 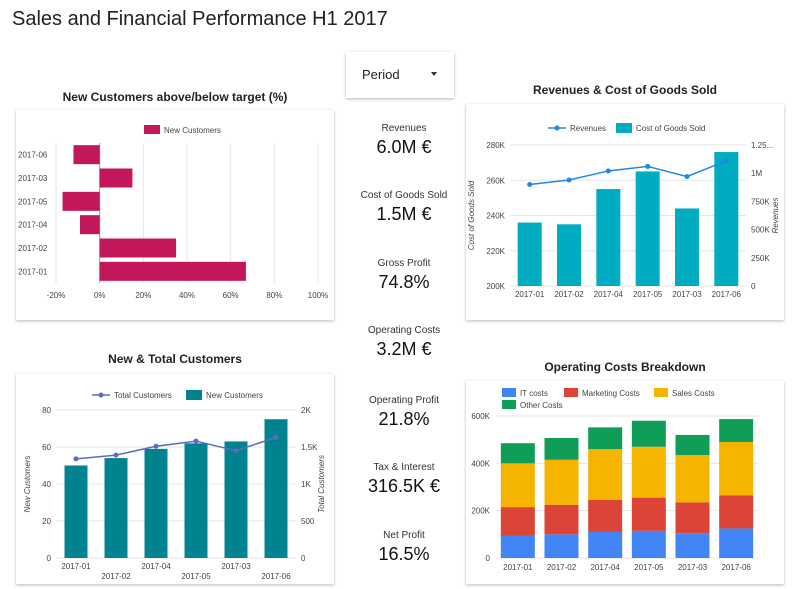 I want to click on y-category-label: 2017-01, so click(x=33, y=271).